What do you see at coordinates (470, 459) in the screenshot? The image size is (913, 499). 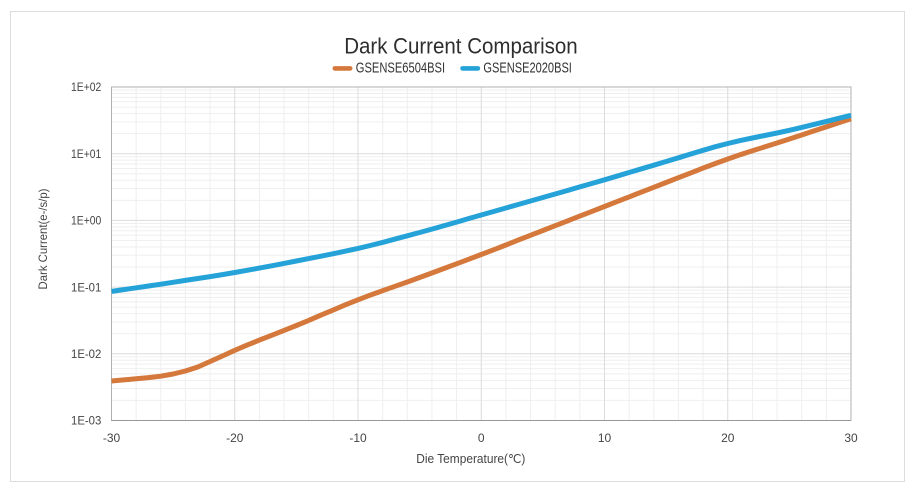 I see `svg-text: Die Temperature(℃)` at bounding box center [470, 459].